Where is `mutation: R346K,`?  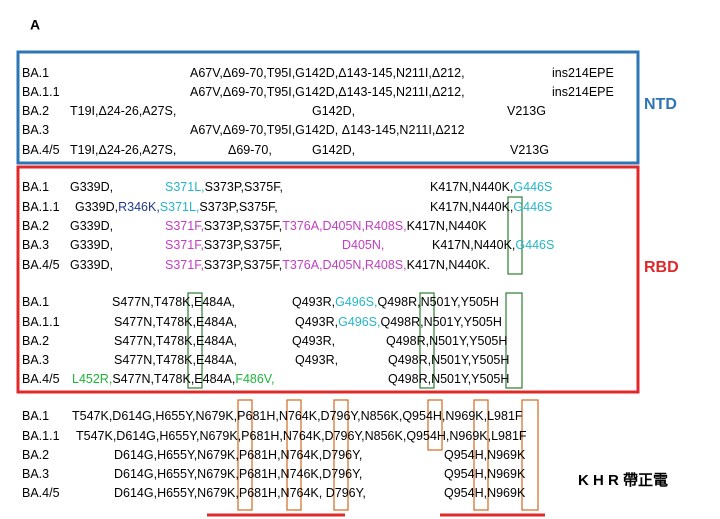 mutation: R346K, is located at coordinates (139, 207).